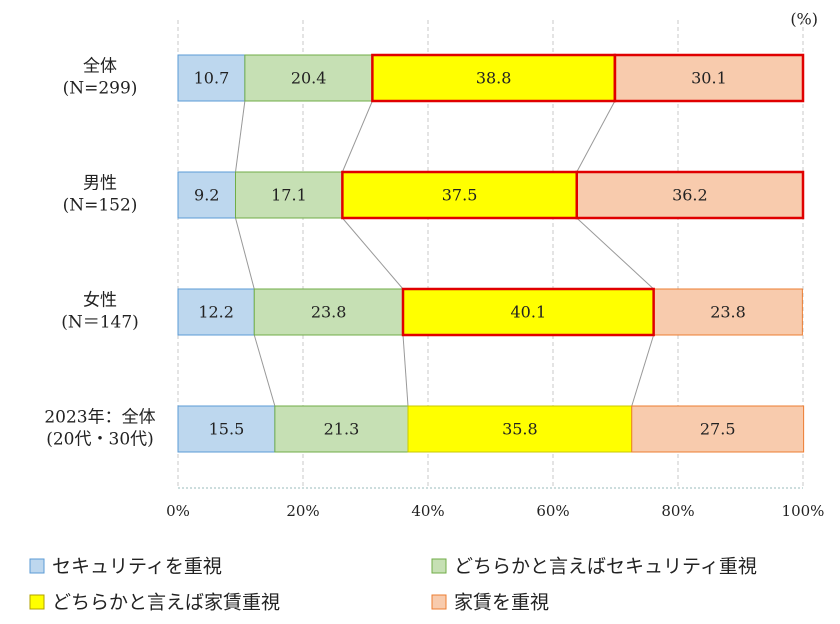 The height and width of the screenshot is (624, 840). What do you see at coordinates (100, 323) in the screenshot?
I see `category-label: (N＝147)` at bounding box center [100, 323].